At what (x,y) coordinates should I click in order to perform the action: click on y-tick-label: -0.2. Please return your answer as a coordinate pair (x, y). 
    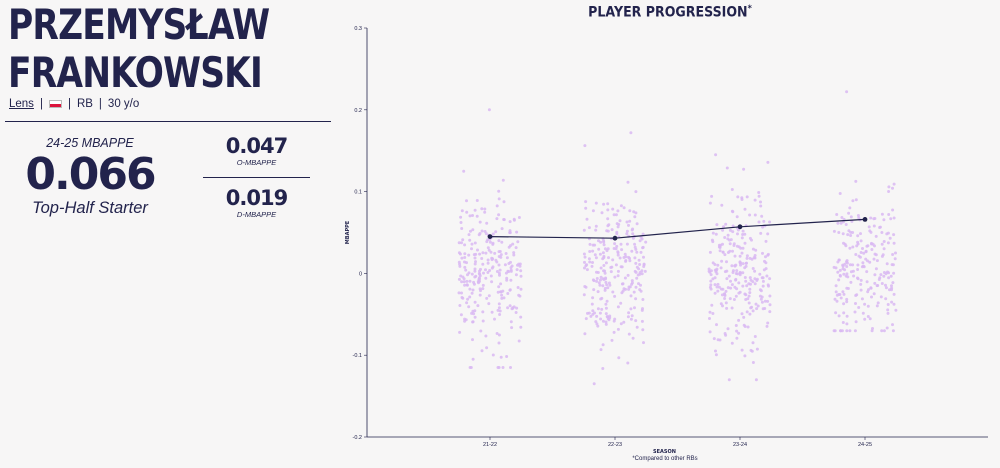
    Looking at the image, I should click on (357, 438).